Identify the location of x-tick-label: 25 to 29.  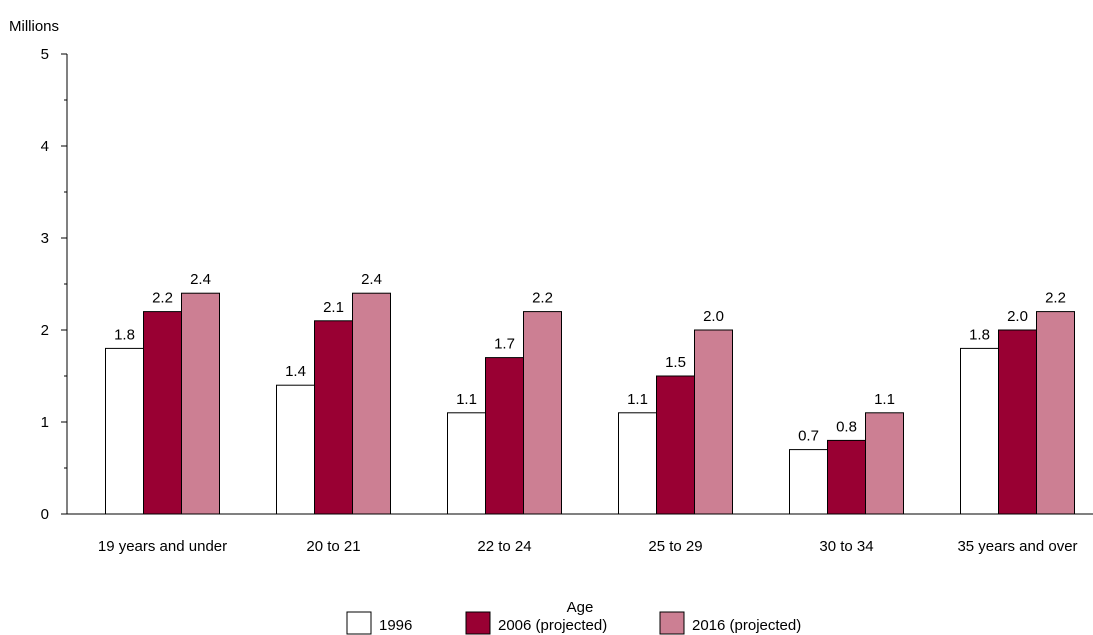
(675, 546).